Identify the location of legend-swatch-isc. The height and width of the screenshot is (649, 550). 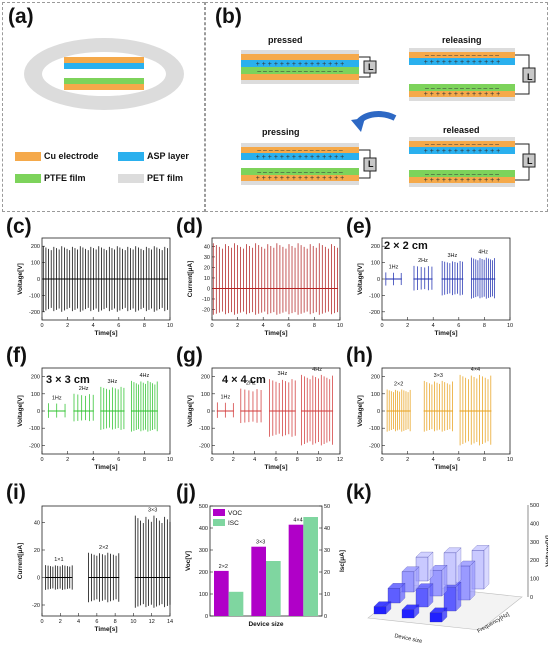
(219, 522).